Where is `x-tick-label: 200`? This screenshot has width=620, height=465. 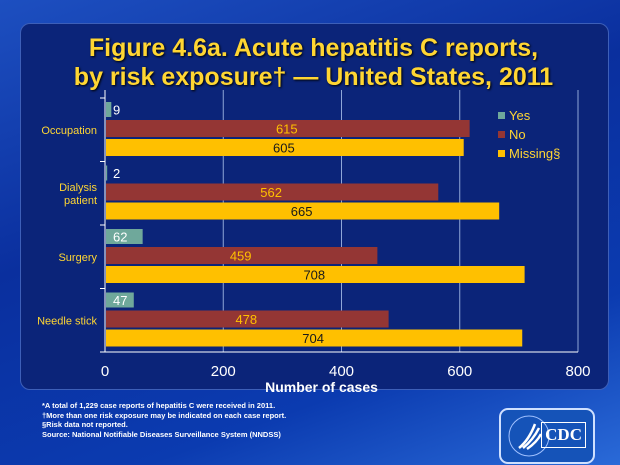 x-tick-label: 200 is located at coordinates (223, 371).